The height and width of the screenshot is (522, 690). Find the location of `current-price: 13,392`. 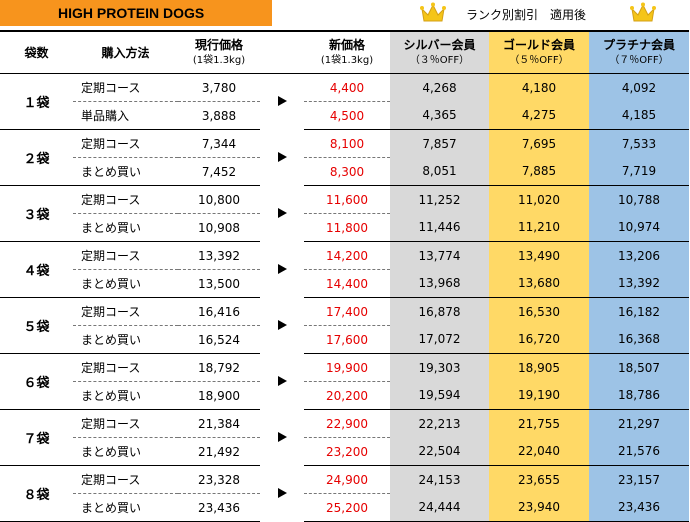

current-price: 13,392 is located at coordinates (219, 255).